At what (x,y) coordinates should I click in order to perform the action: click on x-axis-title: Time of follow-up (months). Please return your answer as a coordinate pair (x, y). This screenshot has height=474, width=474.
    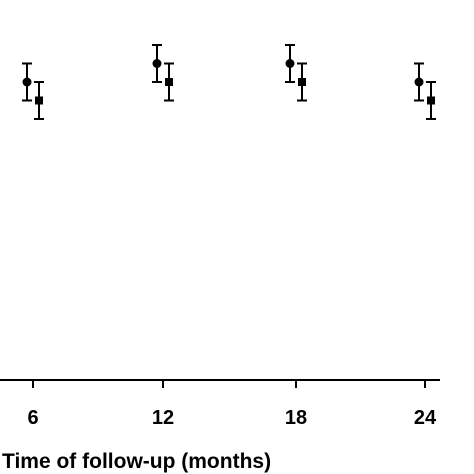
    Looking at the image, I should click on (136, 461).